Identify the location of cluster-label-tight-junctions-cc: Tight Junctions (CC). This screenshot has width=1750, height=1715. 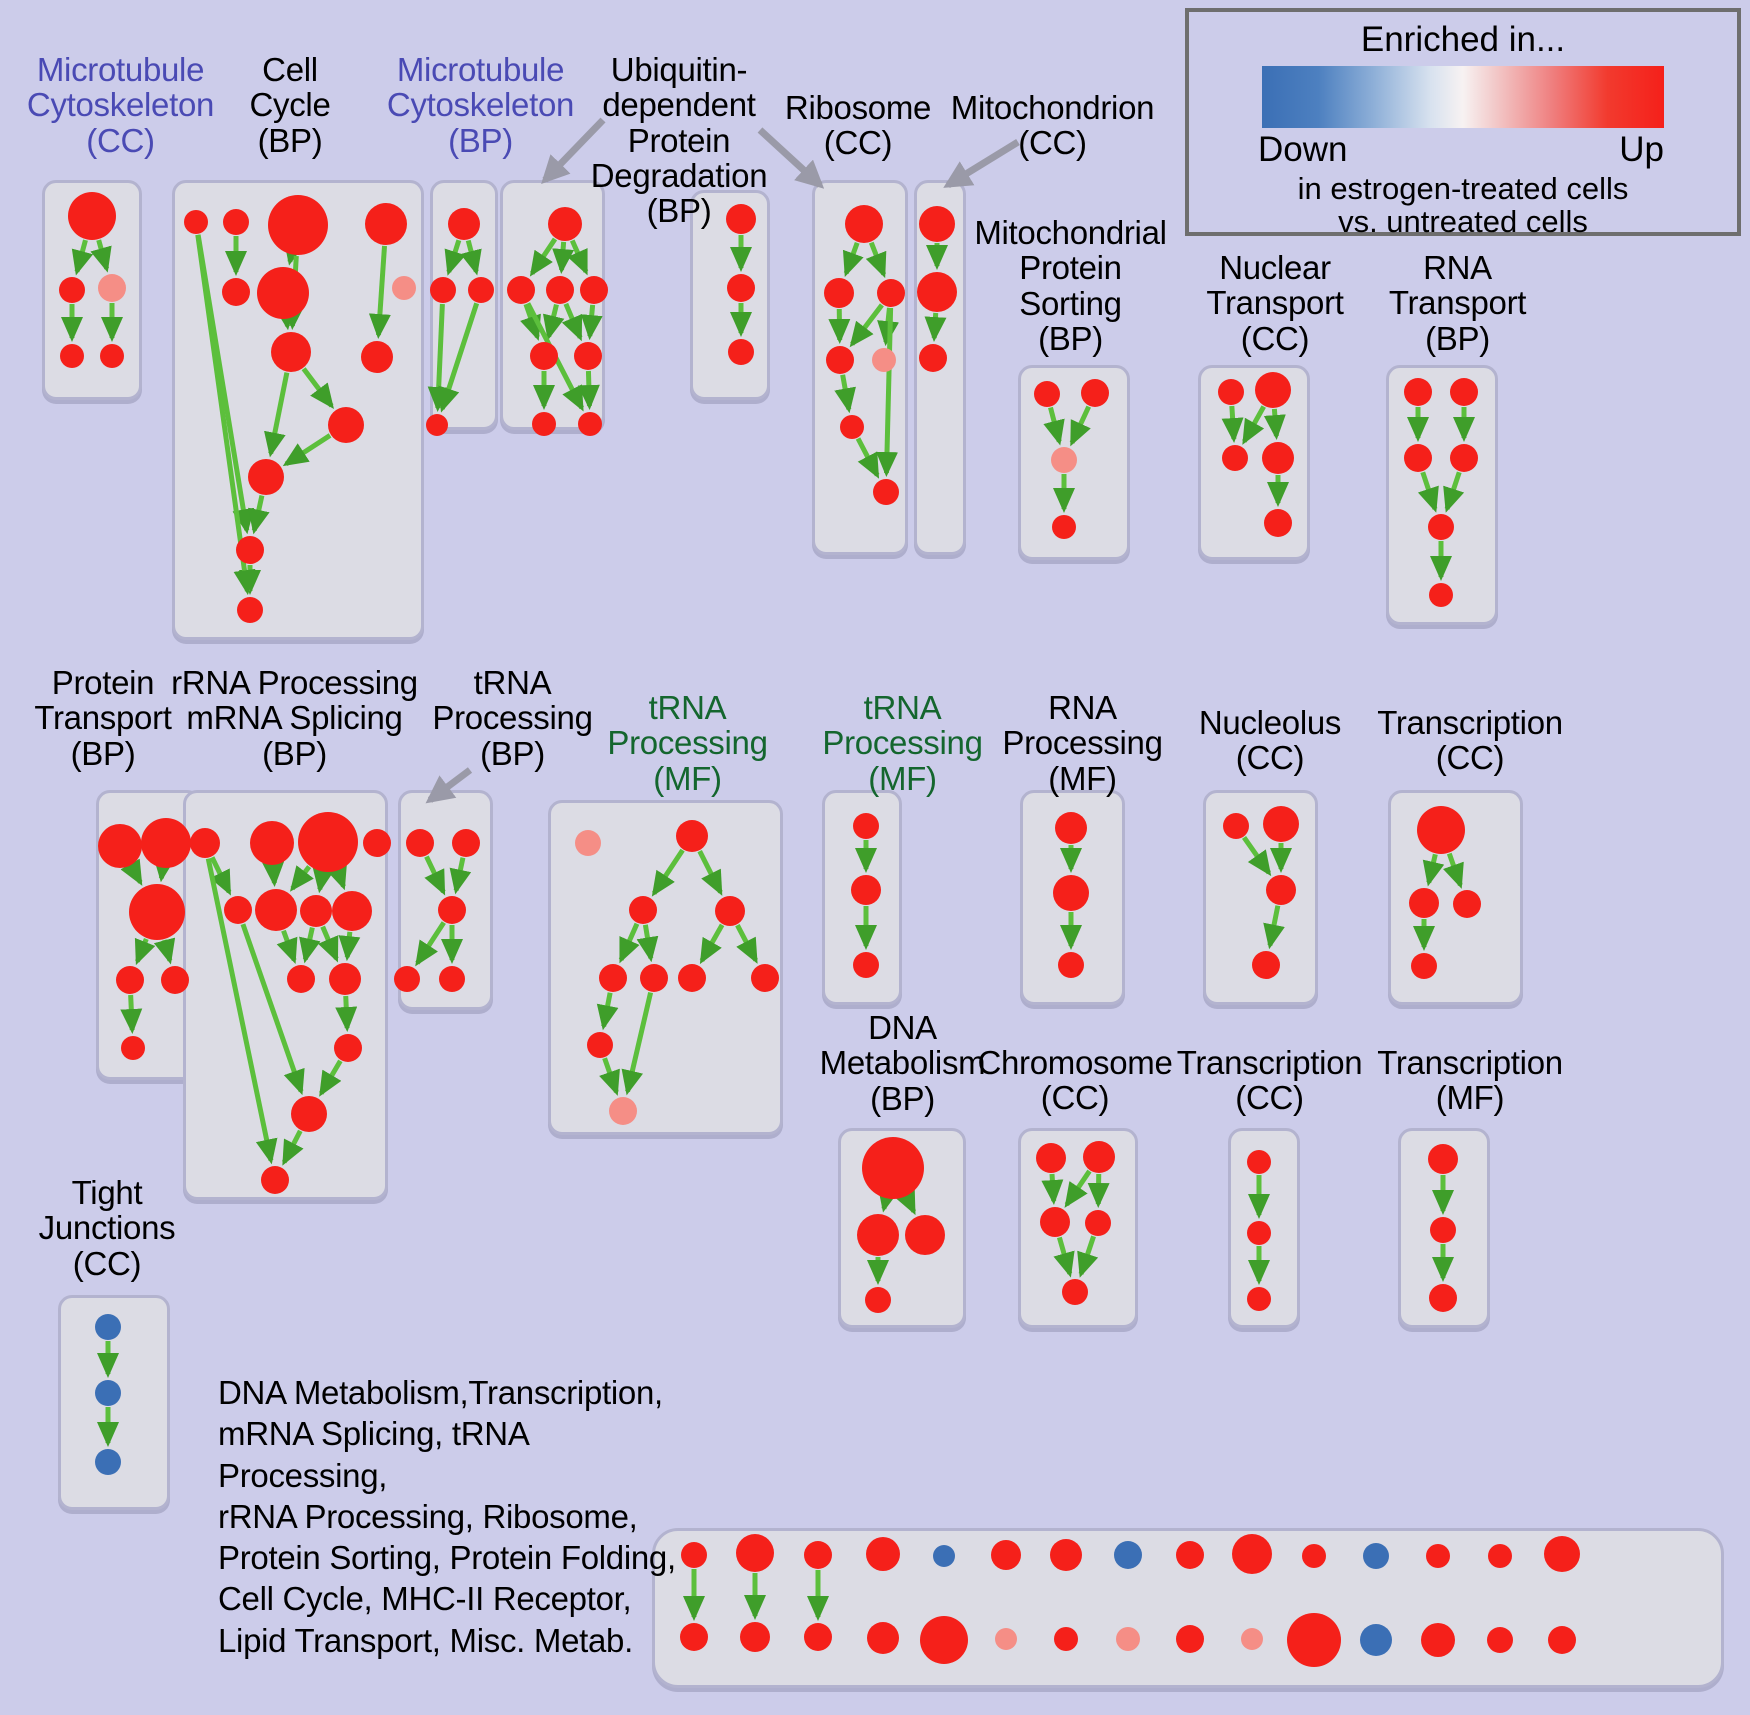
(107, 1228).